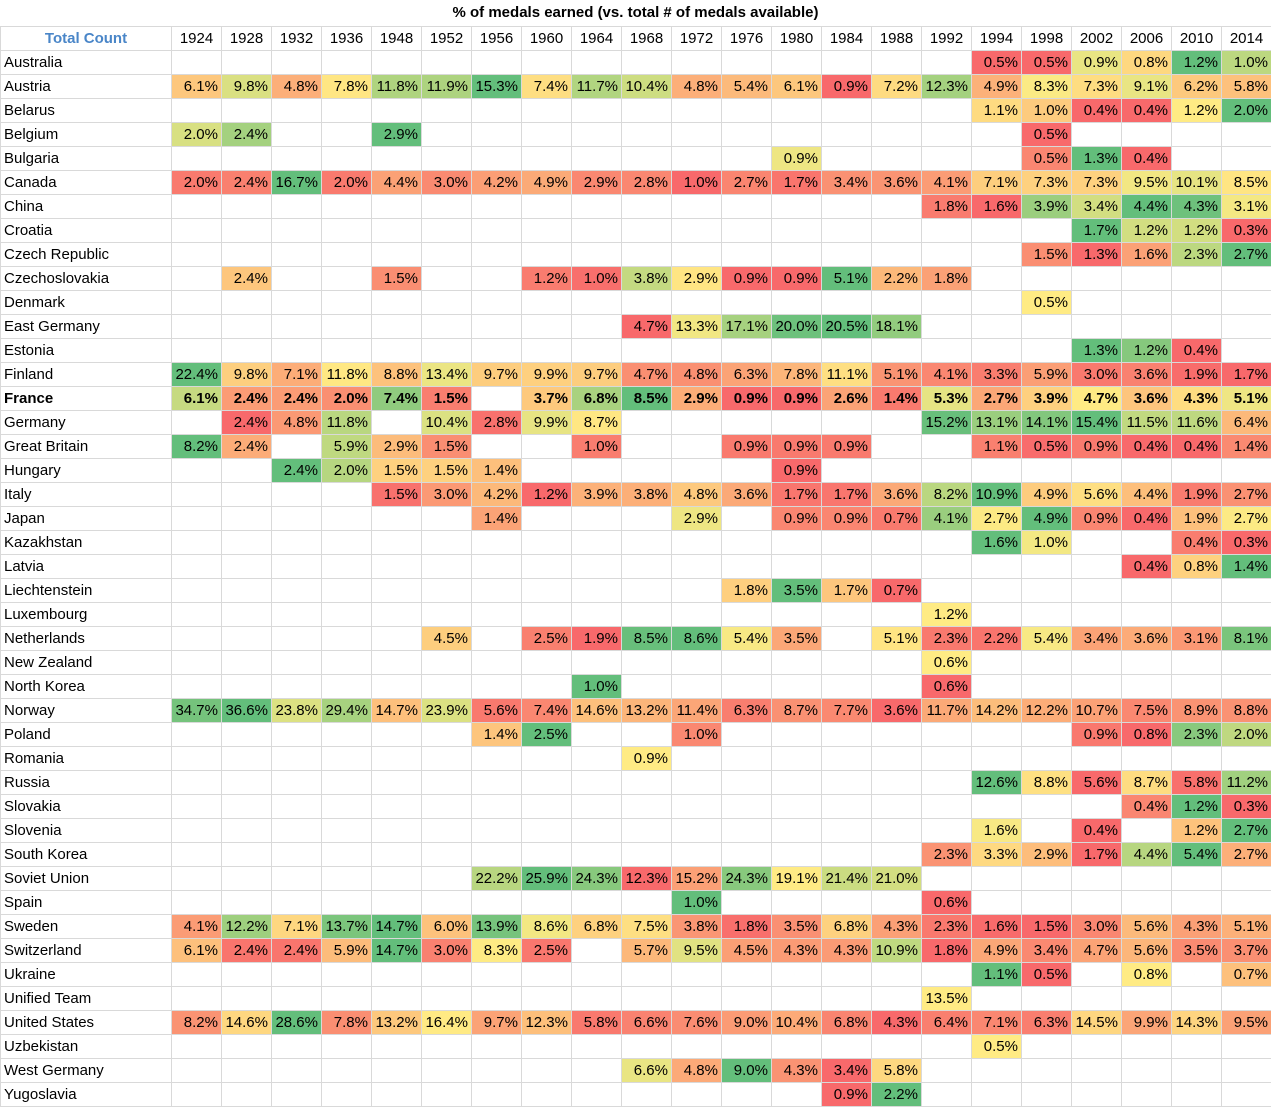  I want to click on country-label: Belarus, so click(86, 111).